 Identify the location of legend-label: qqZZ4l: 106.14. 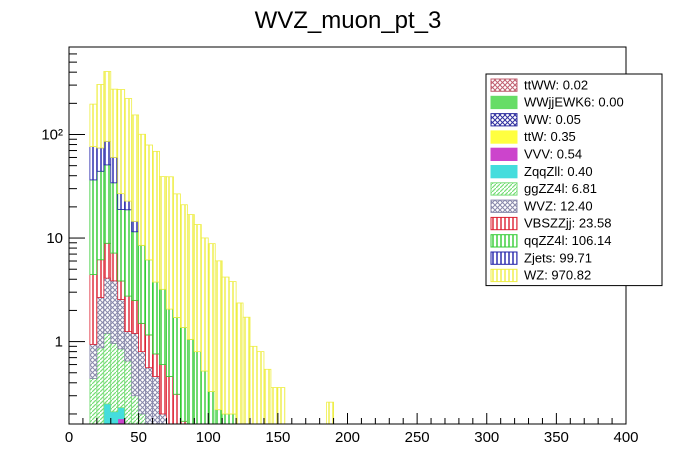
(567, 240).